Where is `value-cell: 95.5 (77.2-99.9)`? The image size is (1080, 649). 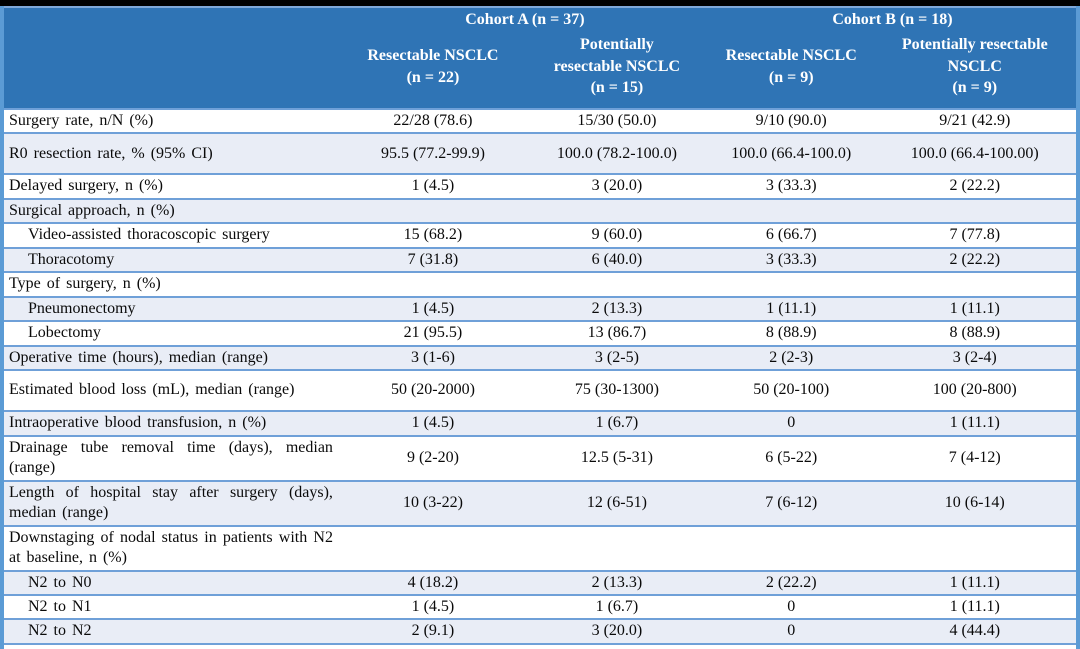
value-cell: 95.5 (77.2-99.9) is located at coordinates (432, 153).